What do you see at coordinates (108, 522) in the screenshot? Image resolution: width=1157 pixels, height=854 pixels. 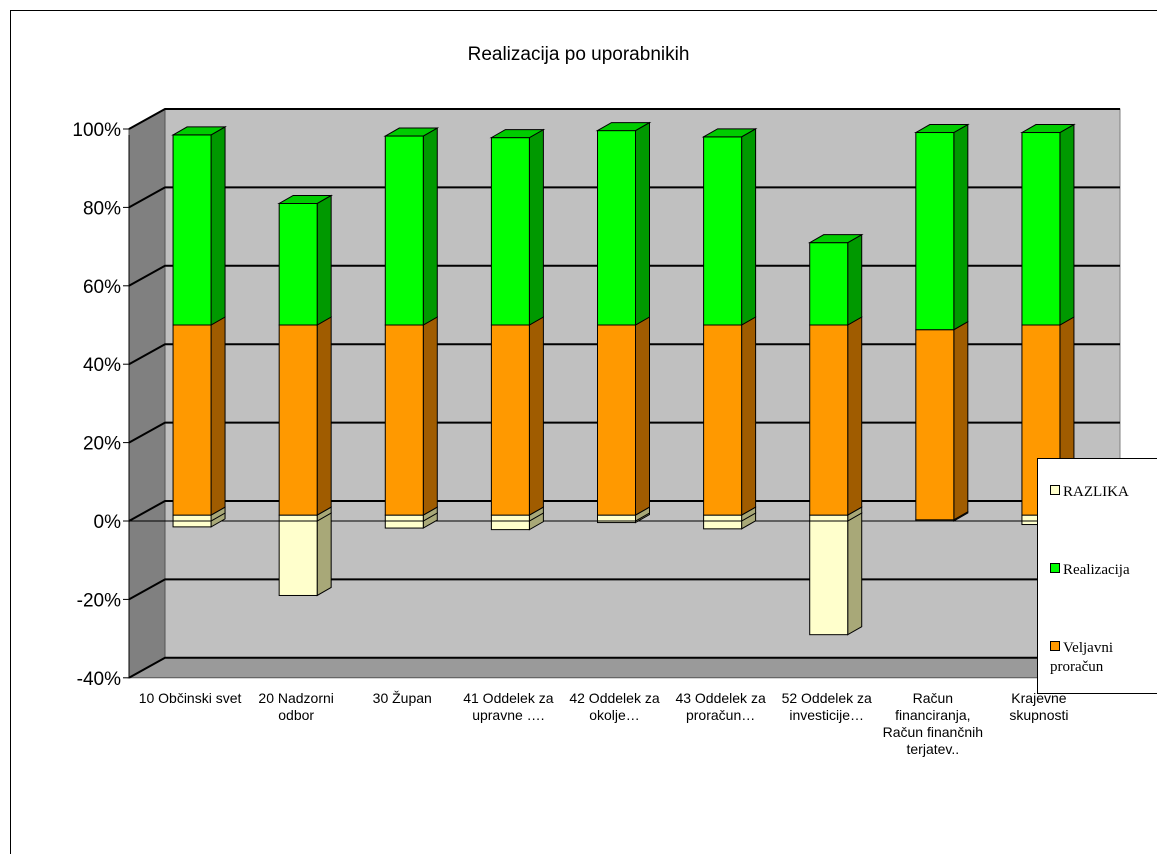 I see `y-tick-label: 0%` at bounding box center [108, 522].